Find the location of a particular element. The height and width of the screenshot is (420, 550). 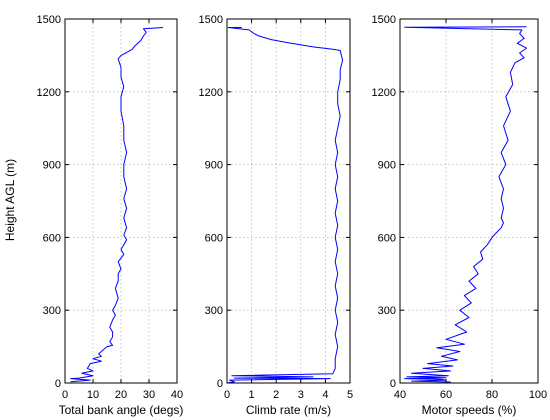

x-tick-label: 1 is located at coordinates (252, 395).